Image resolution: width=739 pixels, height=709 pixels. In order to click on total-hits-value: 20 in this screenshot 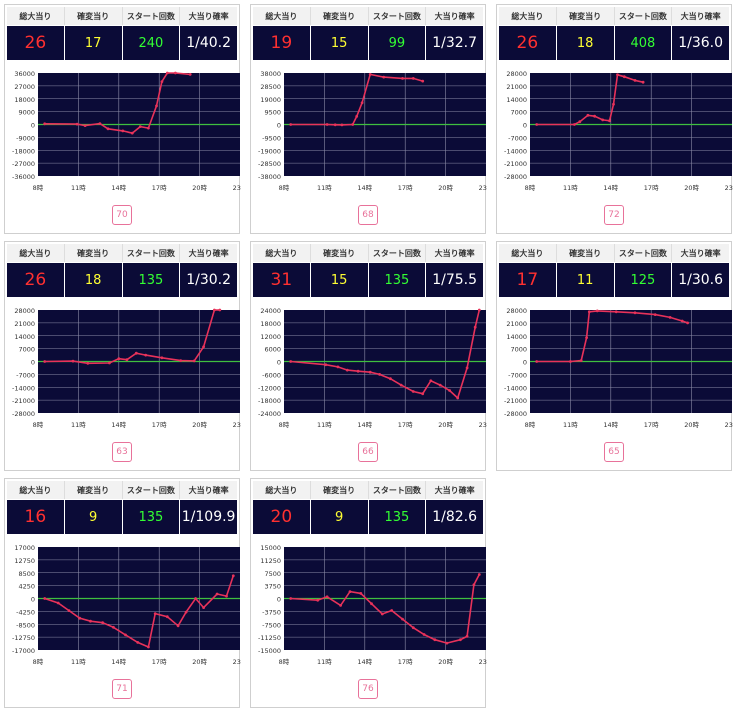, I will do `click(282, 517)`.